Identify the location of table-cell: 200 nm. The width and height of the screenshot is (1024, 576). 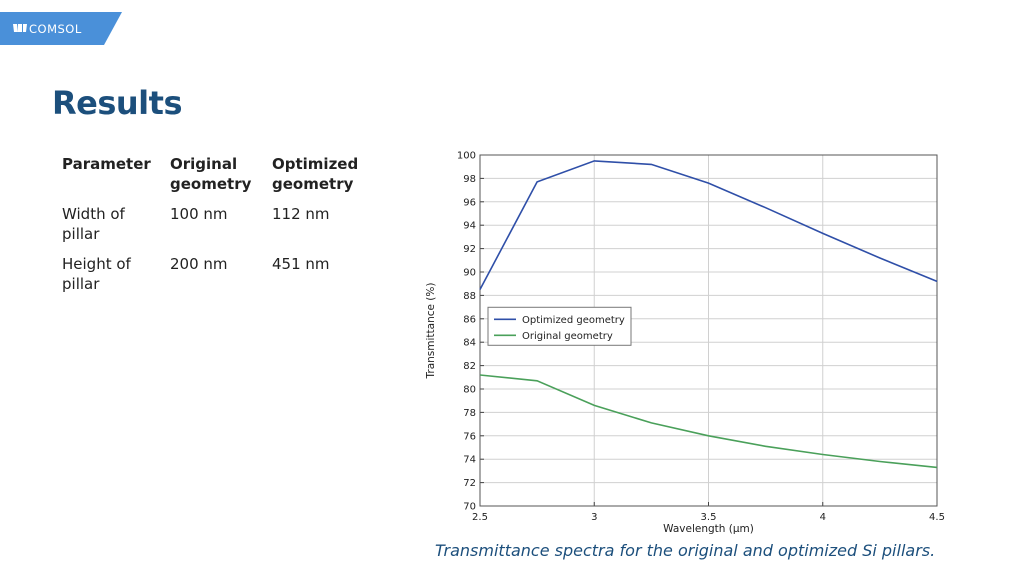
(199, 264).